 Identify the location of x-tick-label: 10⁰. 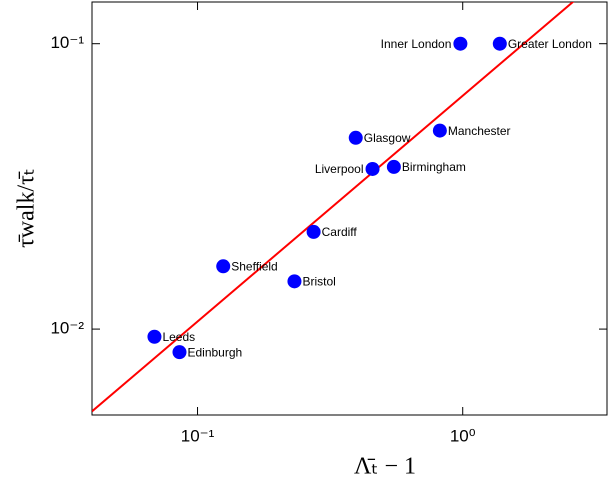
(463, 435).